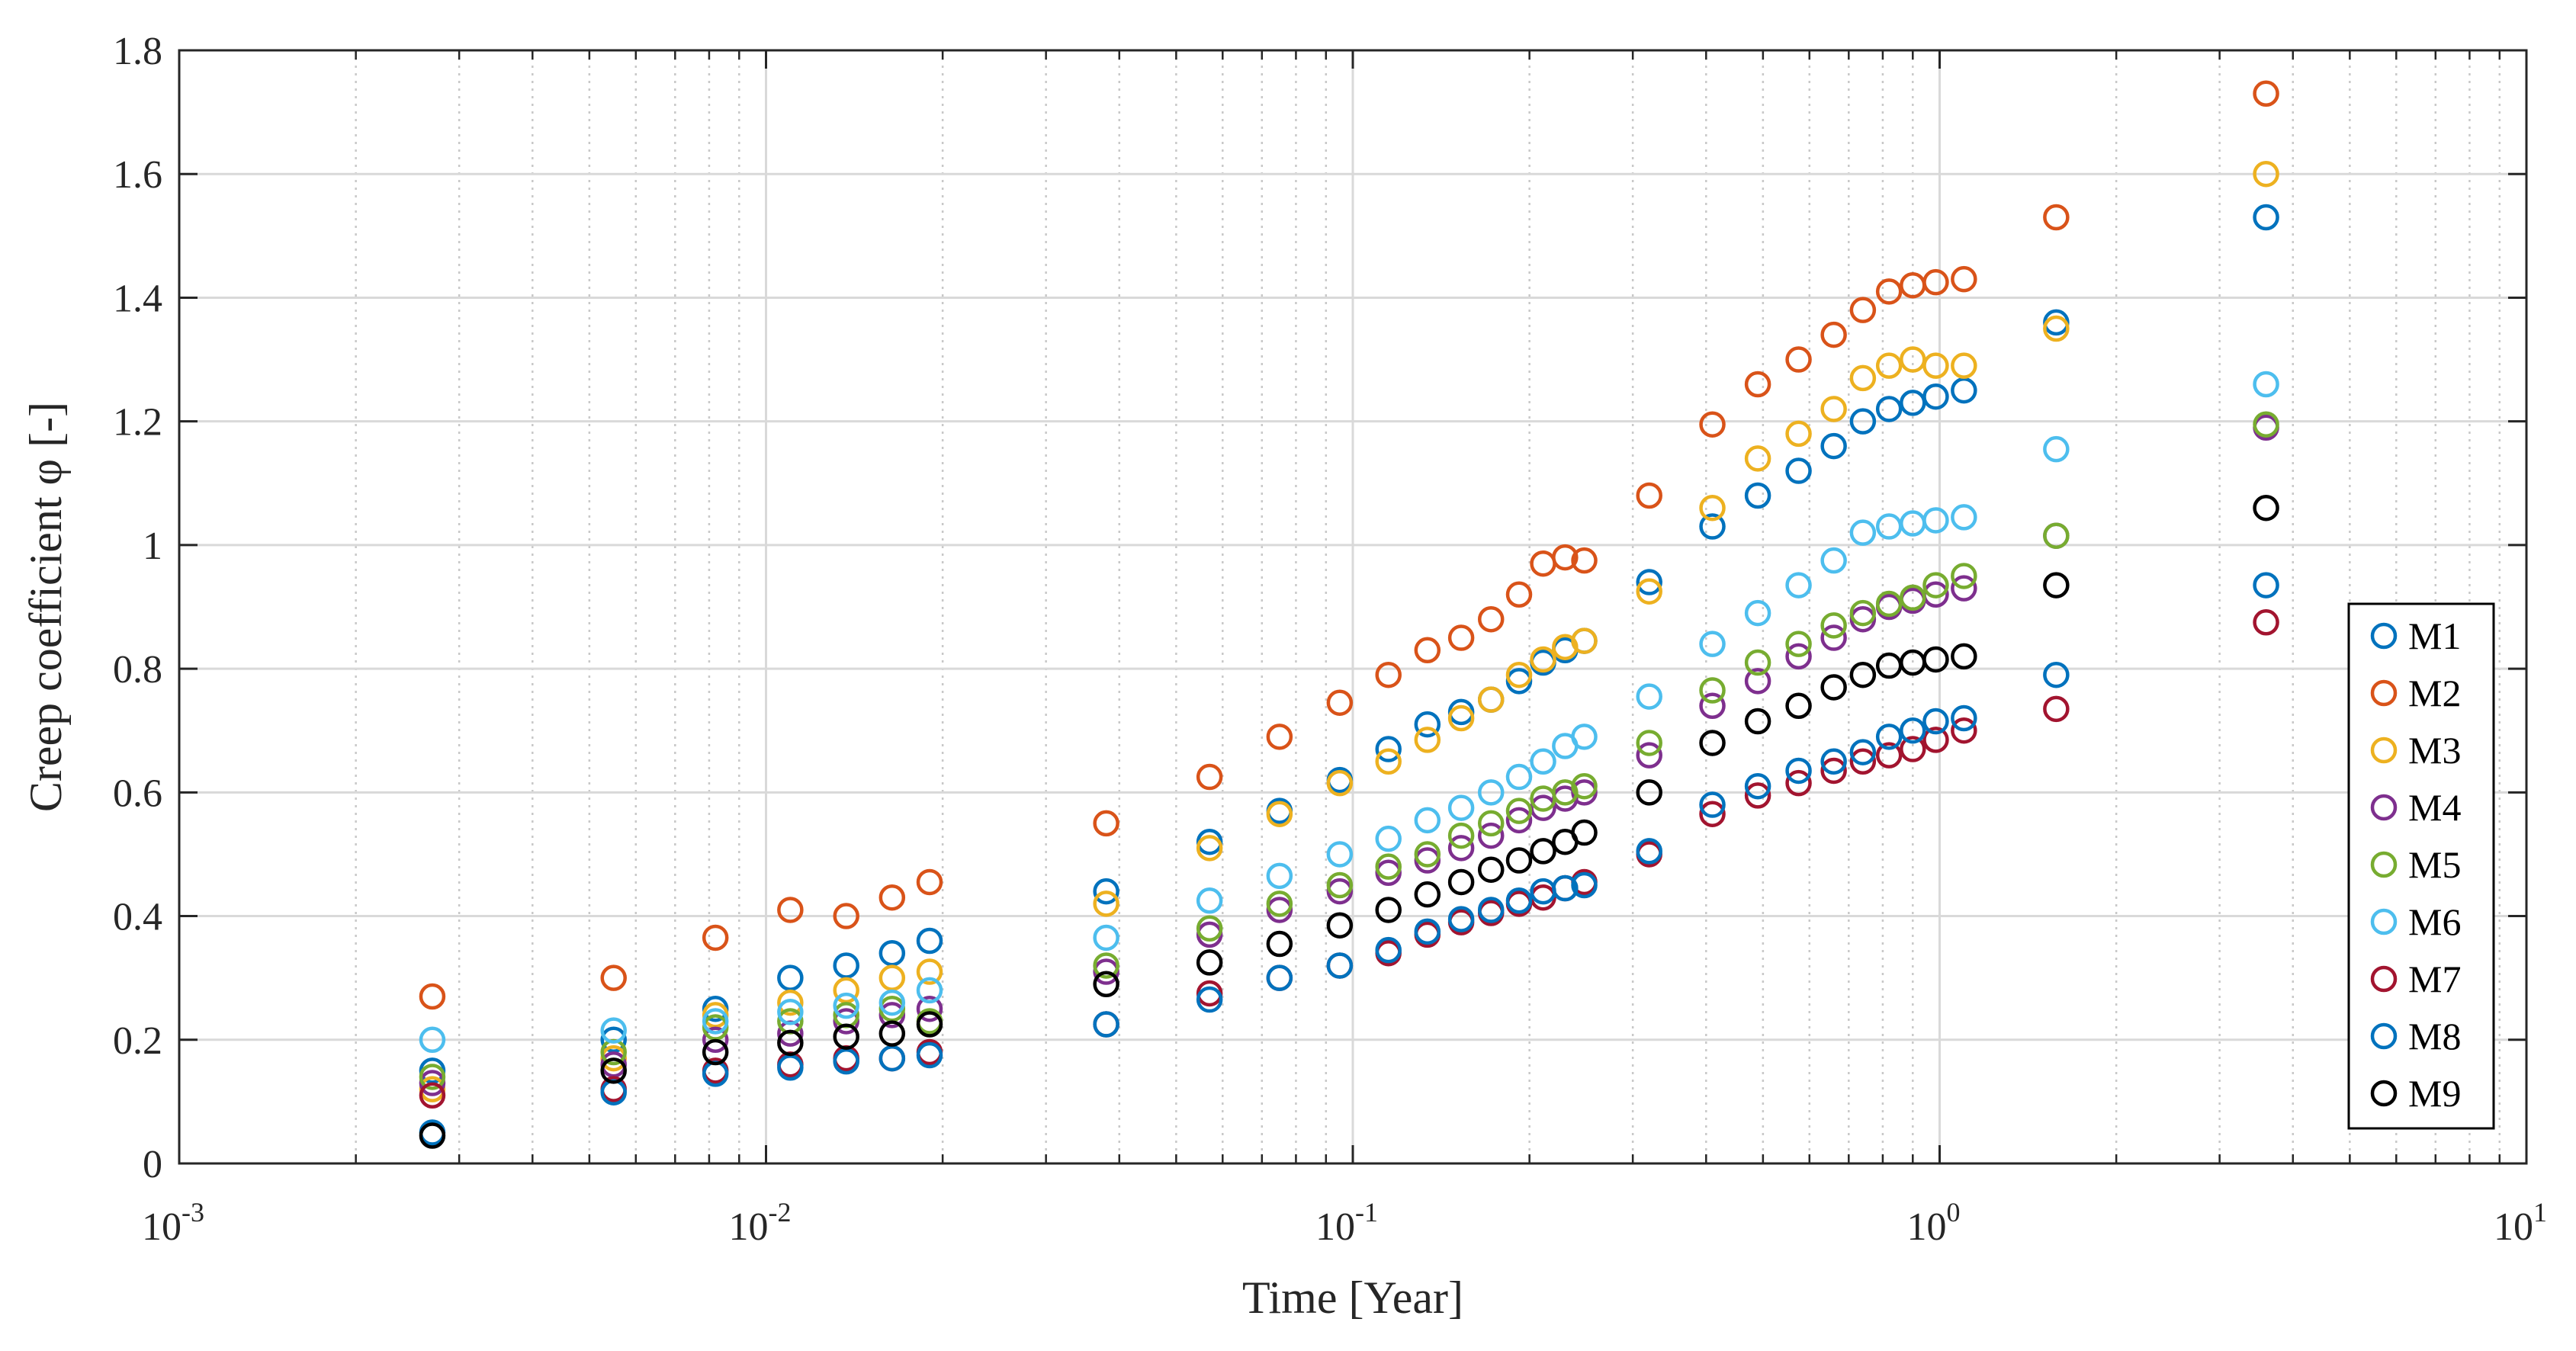 The image size is (2576, 1351). I want to click on y-tick-label: 1.2, so click(137, 422).